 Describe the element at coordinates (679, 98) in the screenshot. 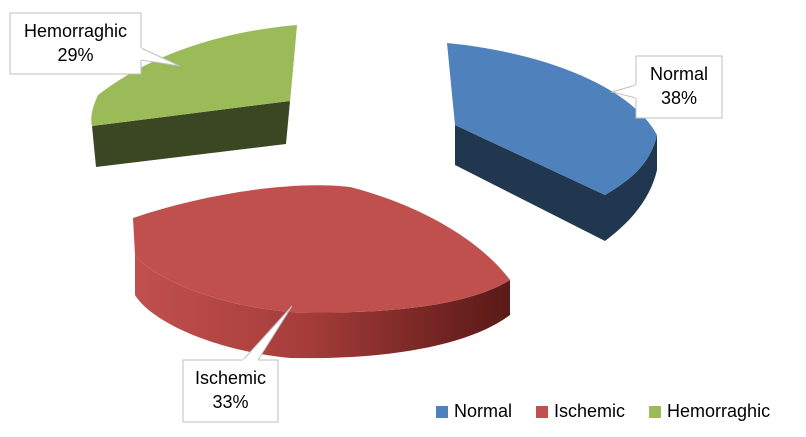

I see `data-label-normal-value: 38%` at that location.